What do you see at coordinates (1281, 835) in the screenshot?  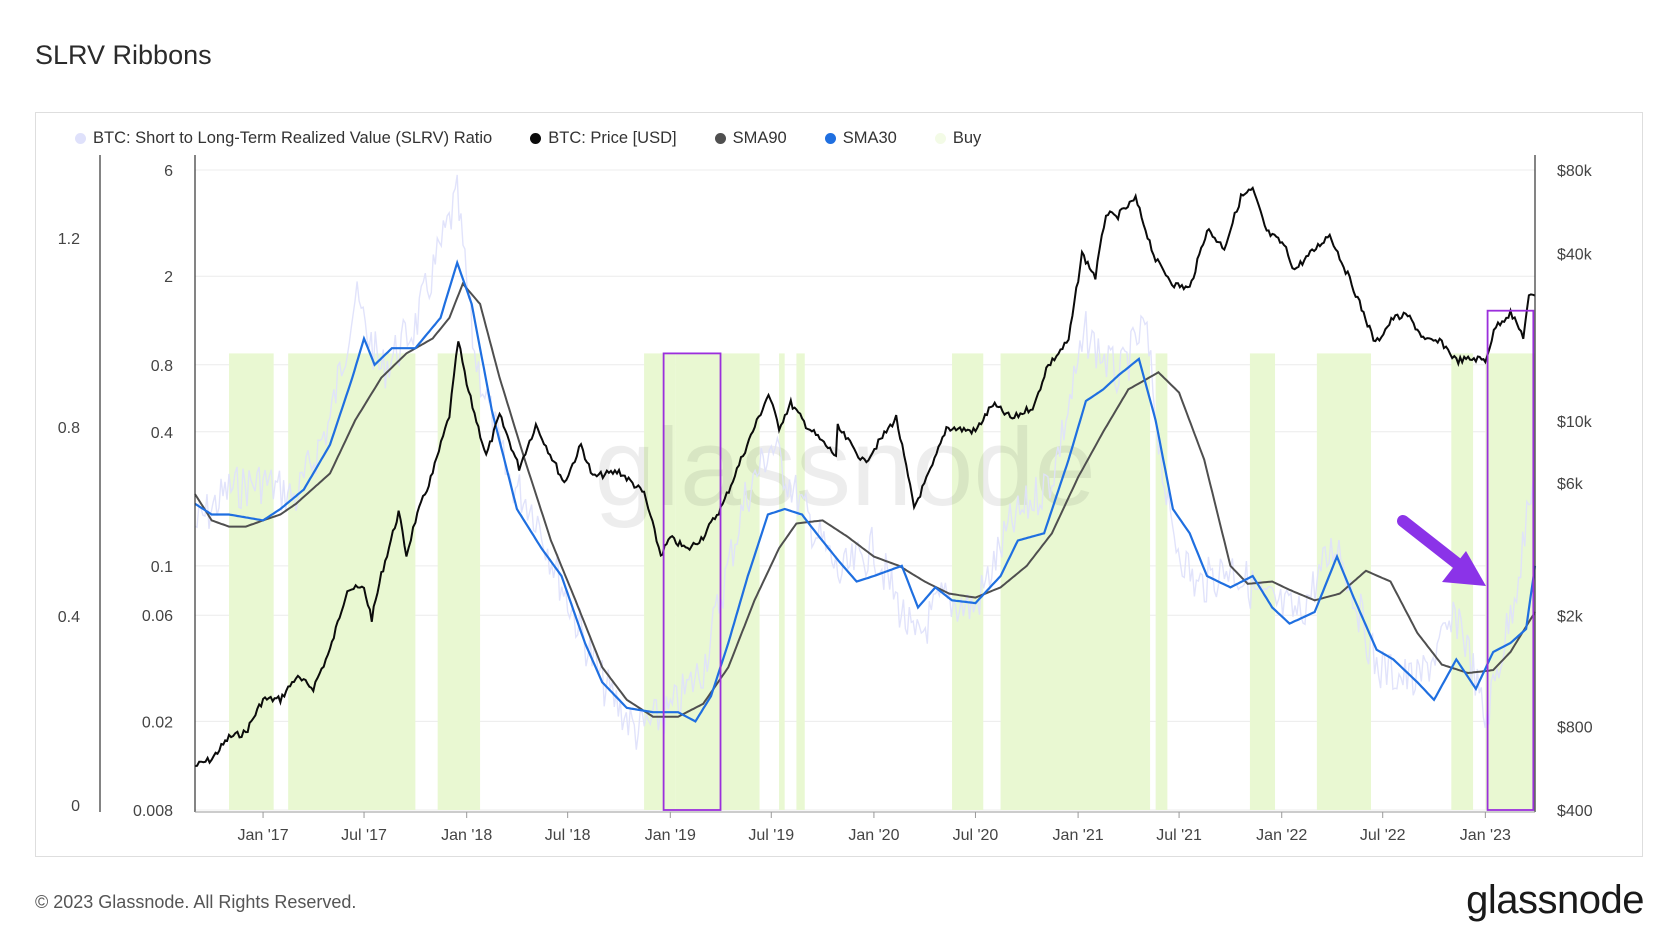 I see `x-tick-10: Jan '22` at bounding box center [1281, 835].